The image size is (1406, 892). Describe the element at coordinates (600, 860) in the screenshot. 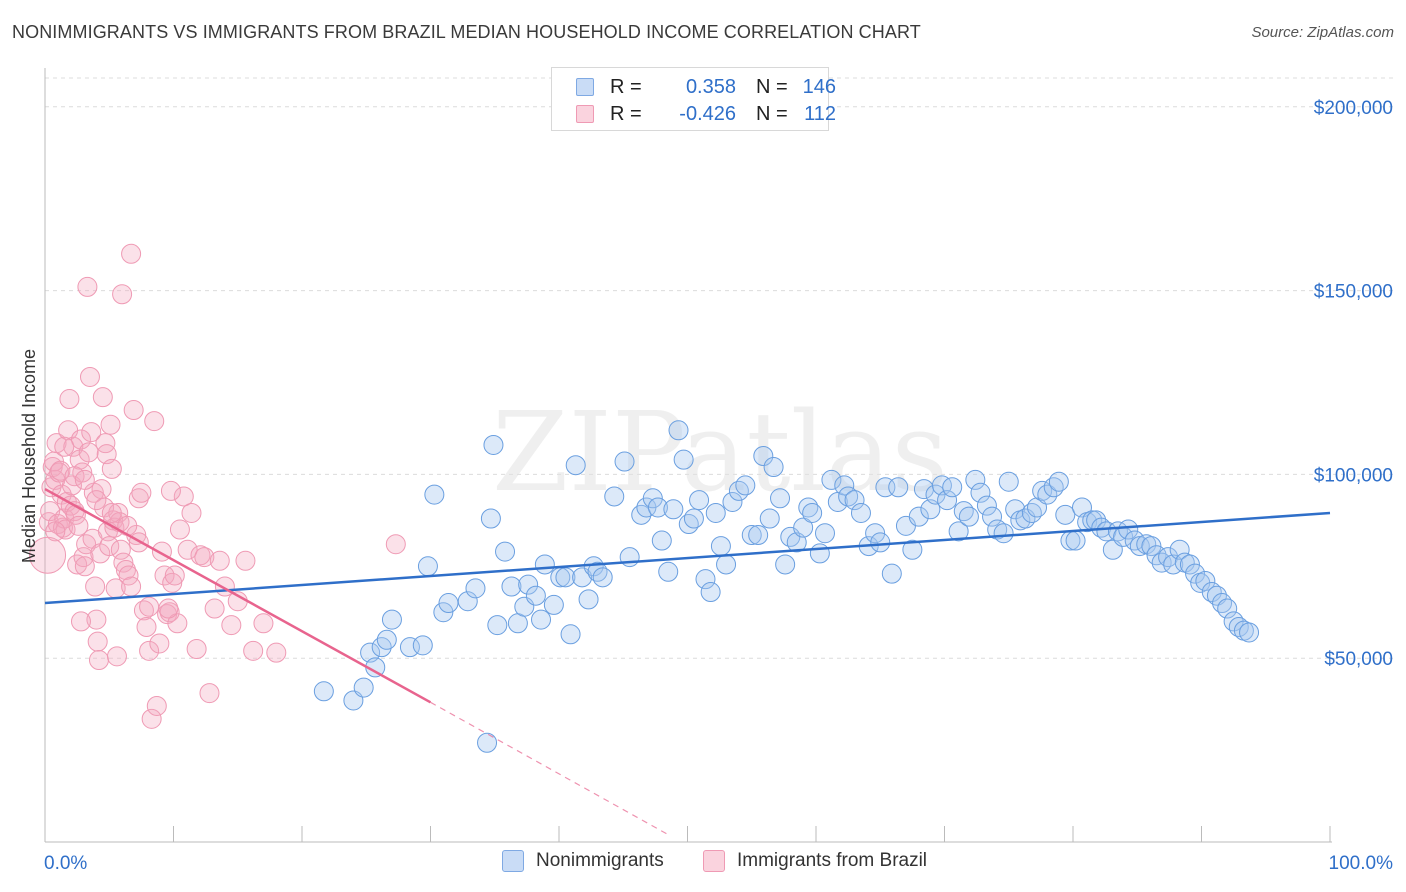

I see `legend-label: Nonimmigrants` at that location.